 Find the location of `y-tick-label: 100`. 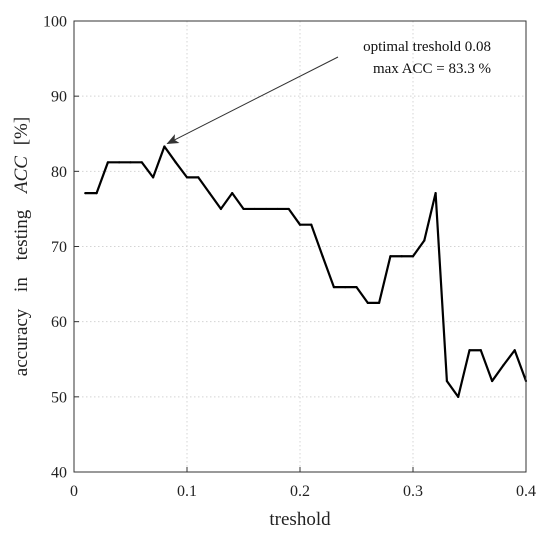

y-tick-label: 100 is located at coordinates (55, 22).